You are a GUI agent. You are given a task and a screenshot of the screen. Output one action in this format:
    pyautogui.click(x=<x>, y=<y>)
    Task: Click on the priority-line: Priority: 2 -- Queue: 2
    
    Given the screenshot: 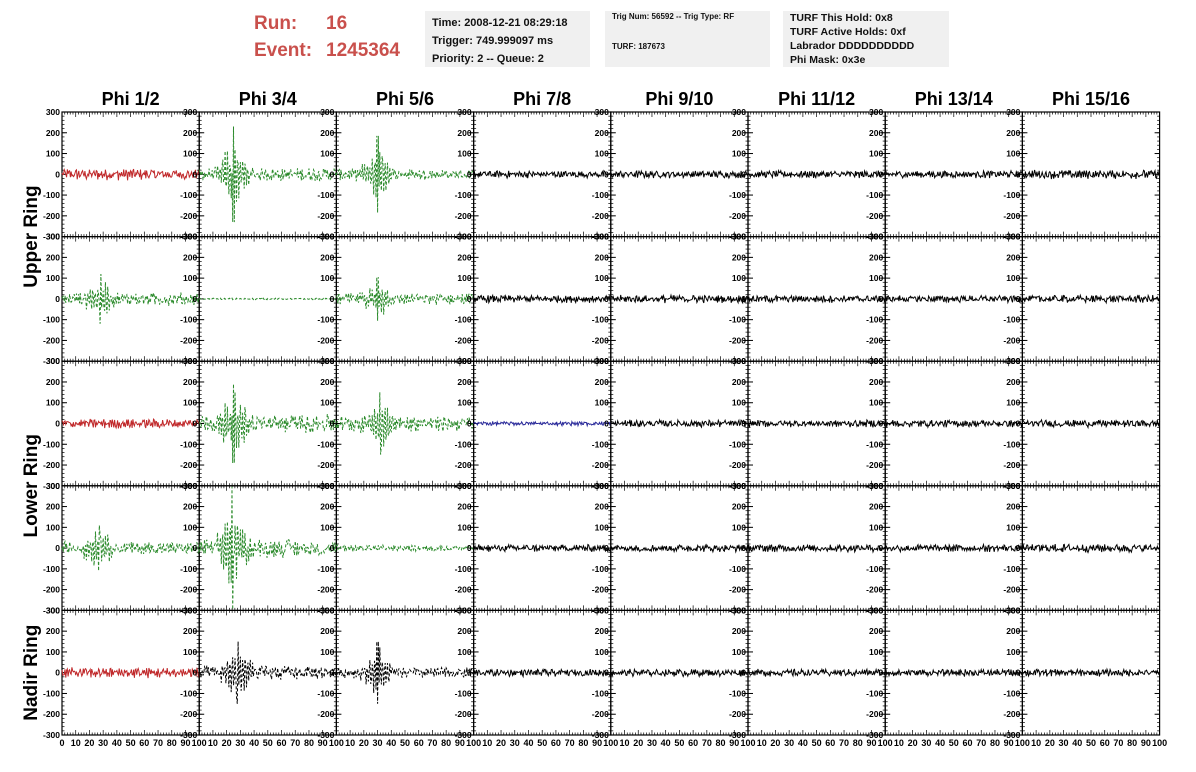 What is the action you would take?
    pyautogui.click(x=488, y=59)
    